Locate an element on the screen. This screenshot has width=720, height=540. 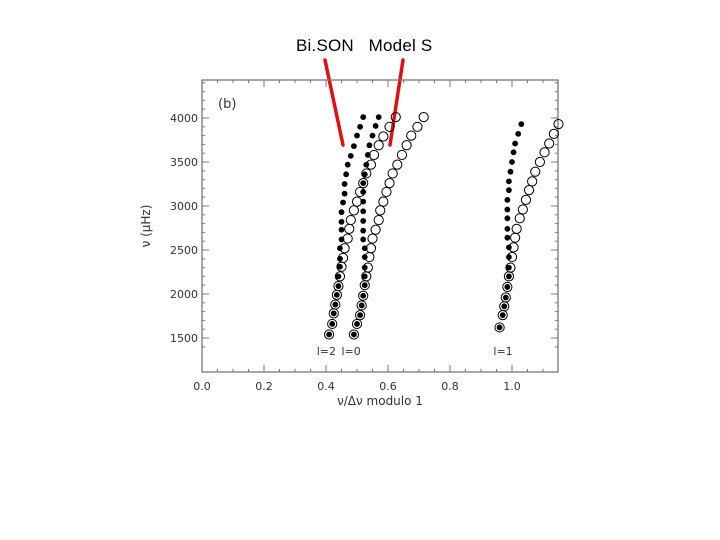
mode-label: l=2 is located at coordinates (326, 351).